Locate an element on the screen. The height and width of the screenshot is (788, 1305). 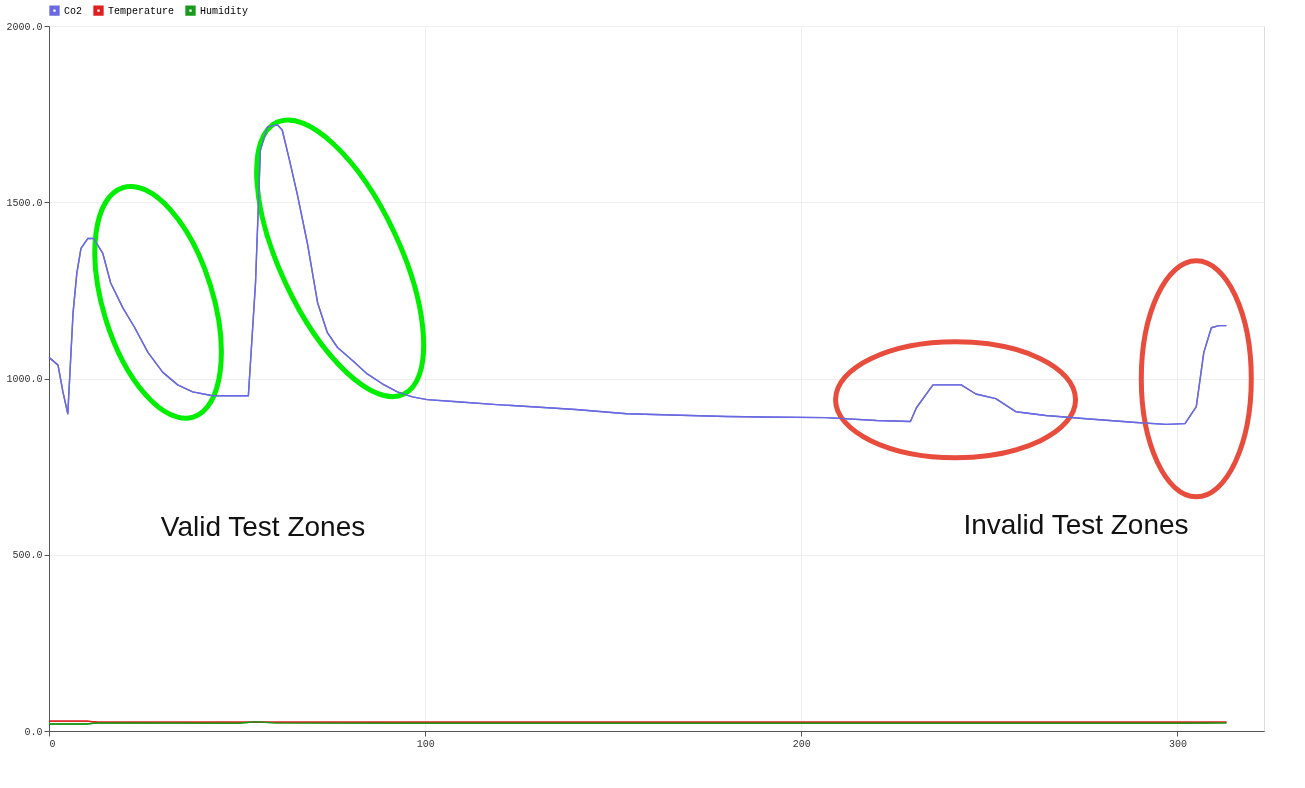
legend-label: Humidity is located at coordinates (224, 11).